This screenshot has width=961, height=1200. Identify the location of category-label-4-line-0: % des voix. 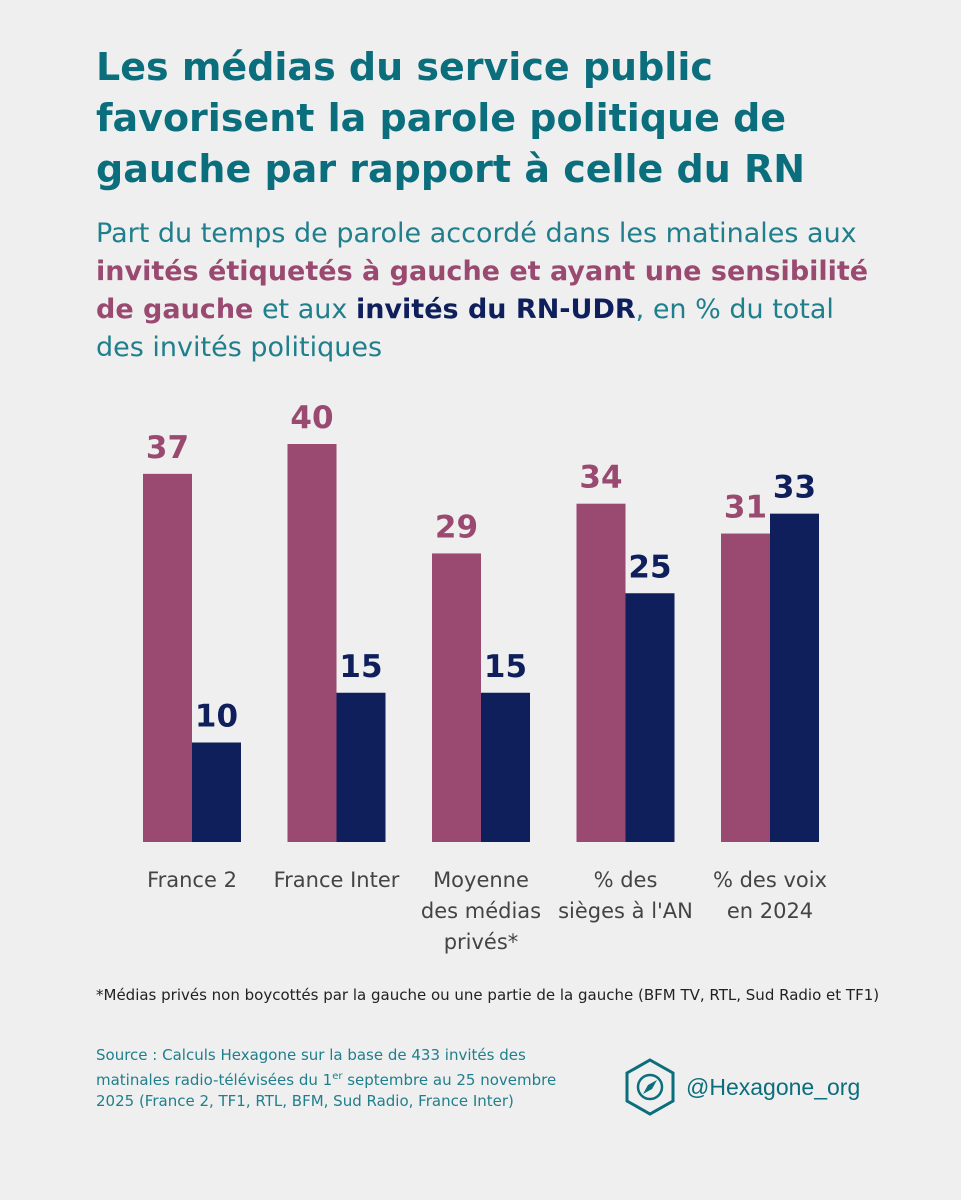
(770, 880).